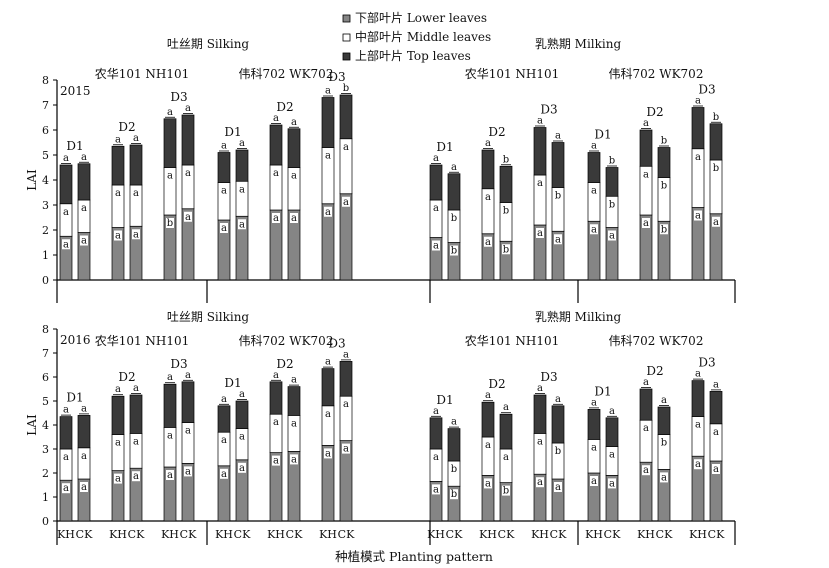 The image size is (829, 568). Describe the element at coordinates (578, 43) in the screenshot. I see `stage-label: 乳熟期 Milking` at that location.